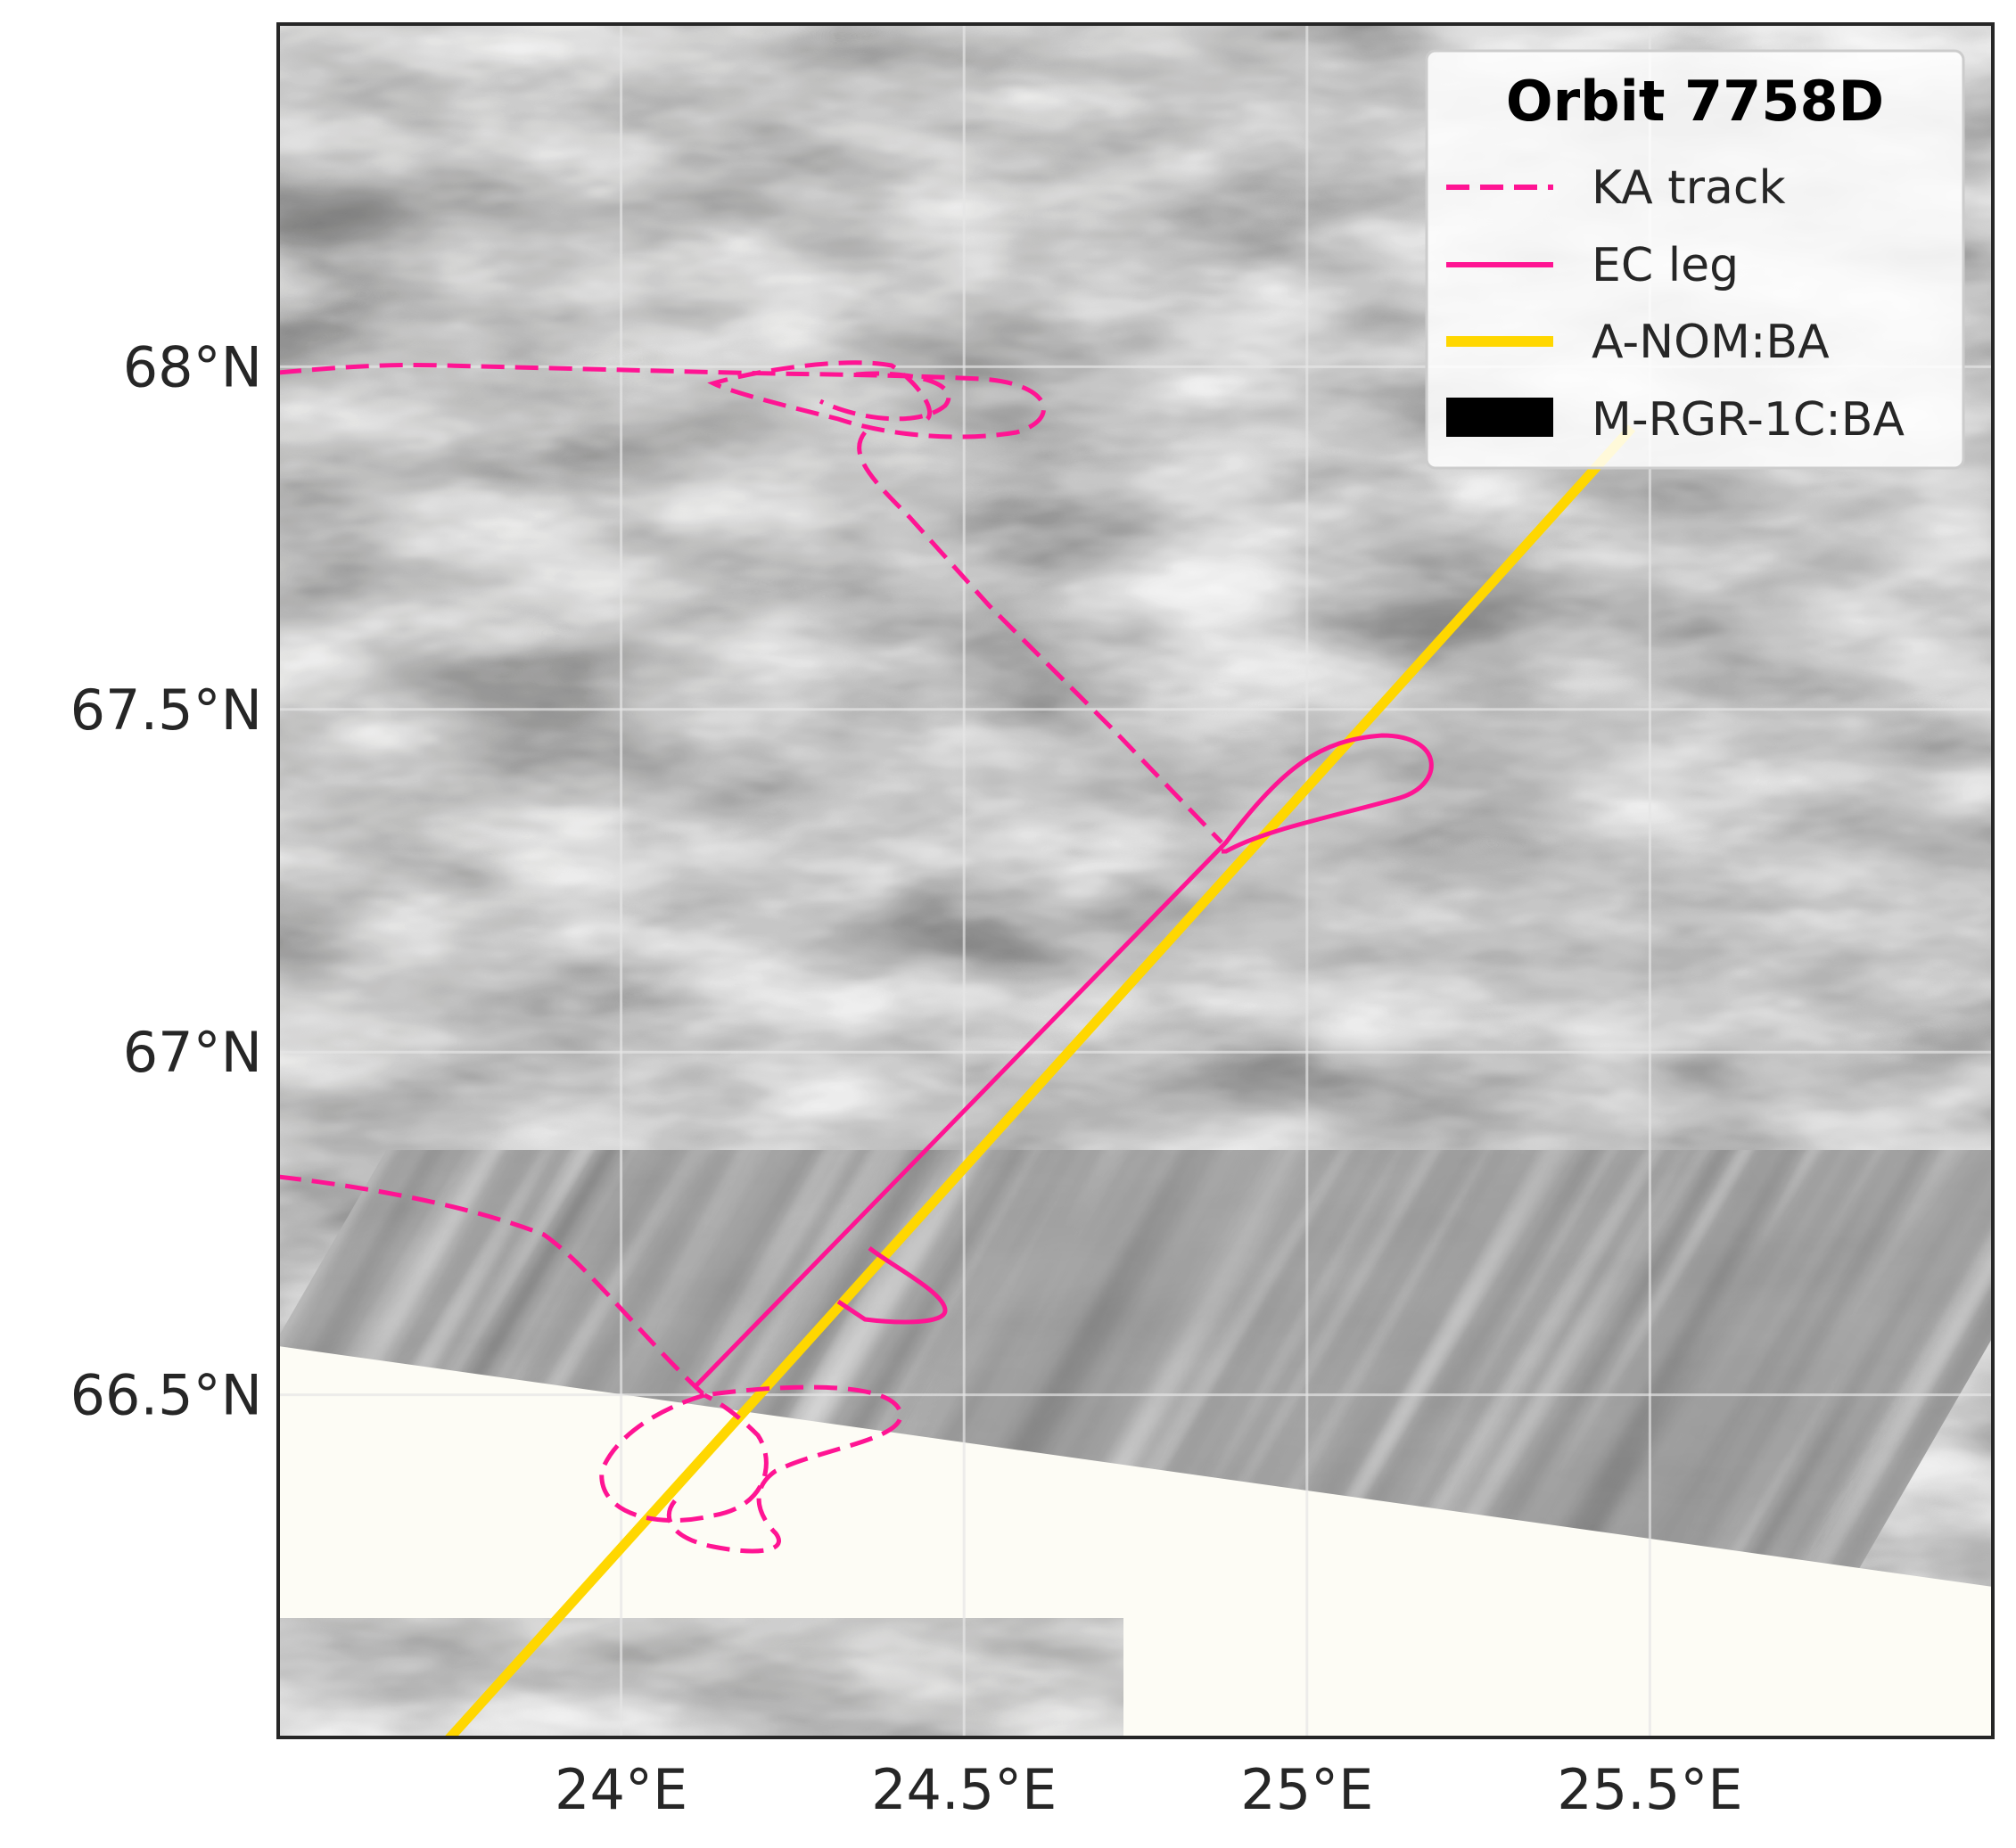 This screenshot has width=2016, height=1848. I want to click on legend-m-rgr-label: M-RGR-1C:BA, so click(1748, 420).